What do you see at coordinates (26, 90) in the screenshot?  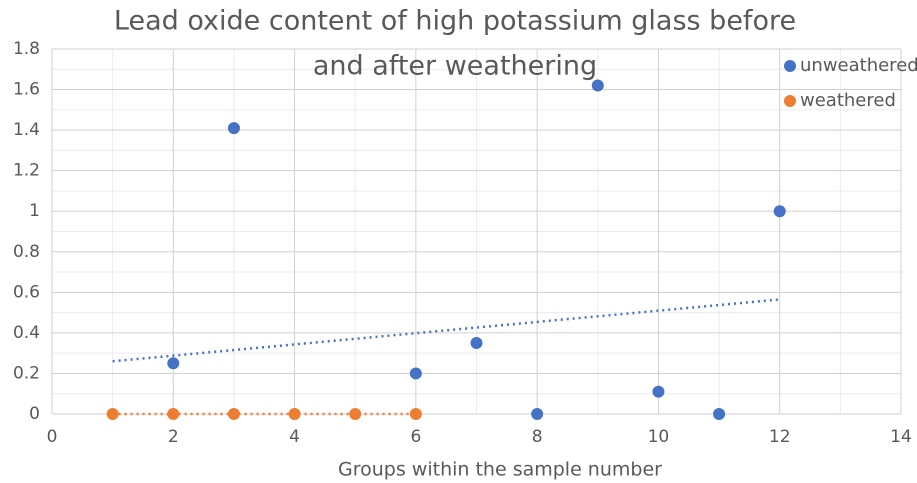 I see `y-tick-label: 1.6` at bounding box center [26, 90].